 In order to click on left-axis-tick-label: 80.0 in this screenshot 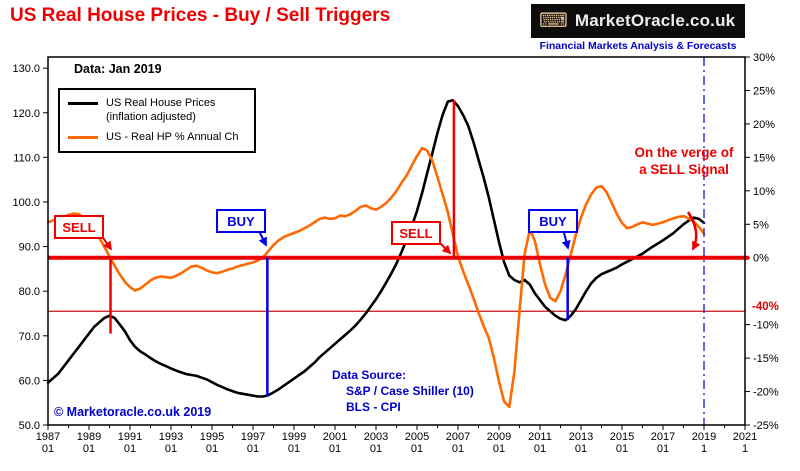, I will do `click(29, 292)`.